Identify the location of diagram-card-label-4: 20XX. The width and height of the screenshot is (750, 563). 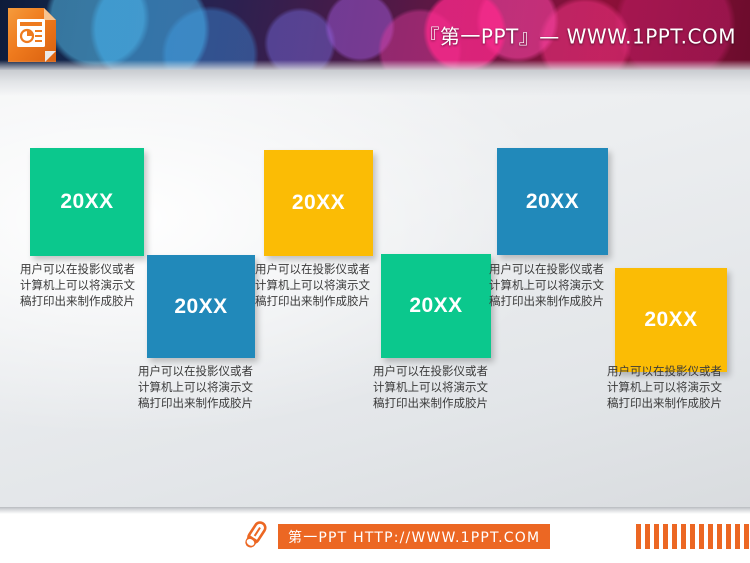
(436, 305).